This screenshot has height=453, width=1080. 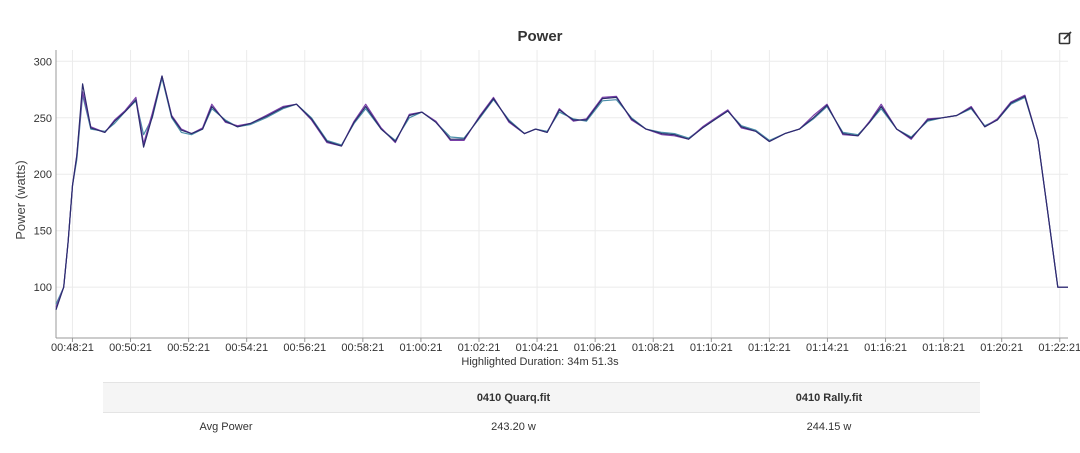 I want to click on stats-header-quarq: 0410 Quarq.fit, so click(x=513, y=397).